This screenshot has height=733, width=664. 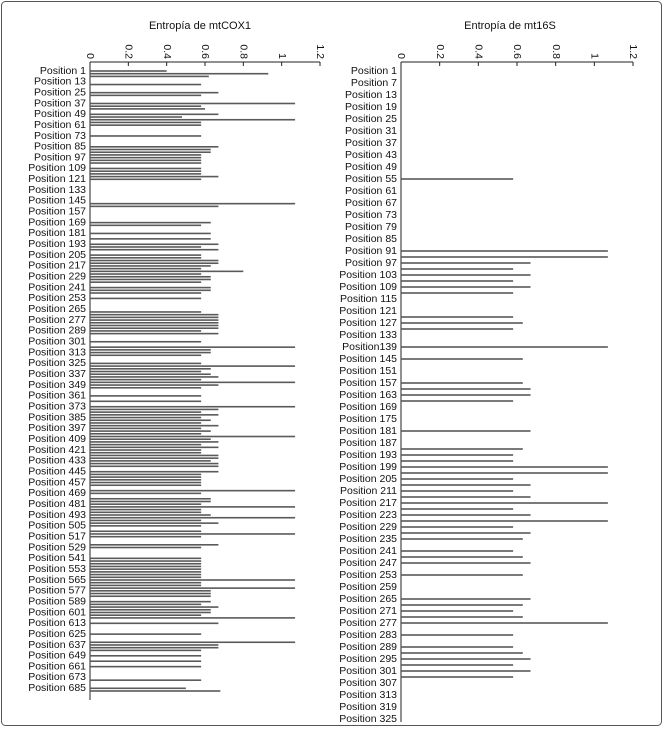 What do you see at coordinates (57, 385) in the screenshot?
I see `y-tick-label: Position 349` at bounding box center [57, 385].